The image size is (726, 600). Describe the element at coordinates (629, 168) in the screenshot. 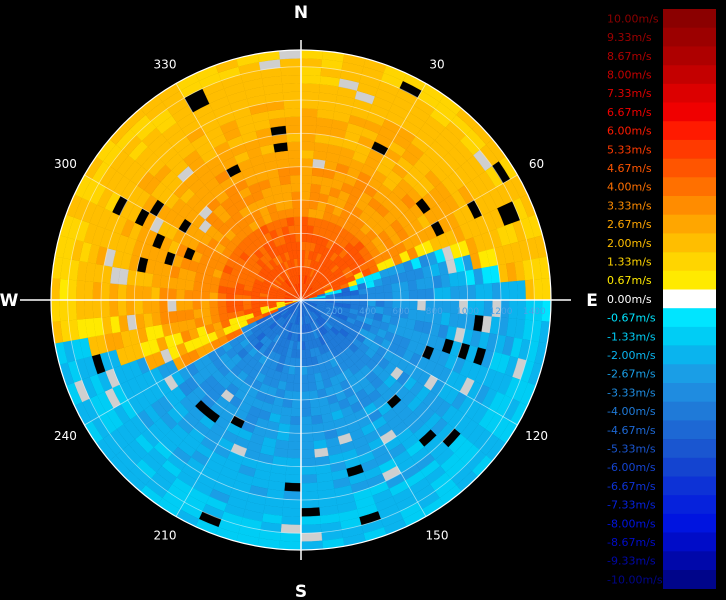

I see `legend-label: 4.67m/s` at that location.